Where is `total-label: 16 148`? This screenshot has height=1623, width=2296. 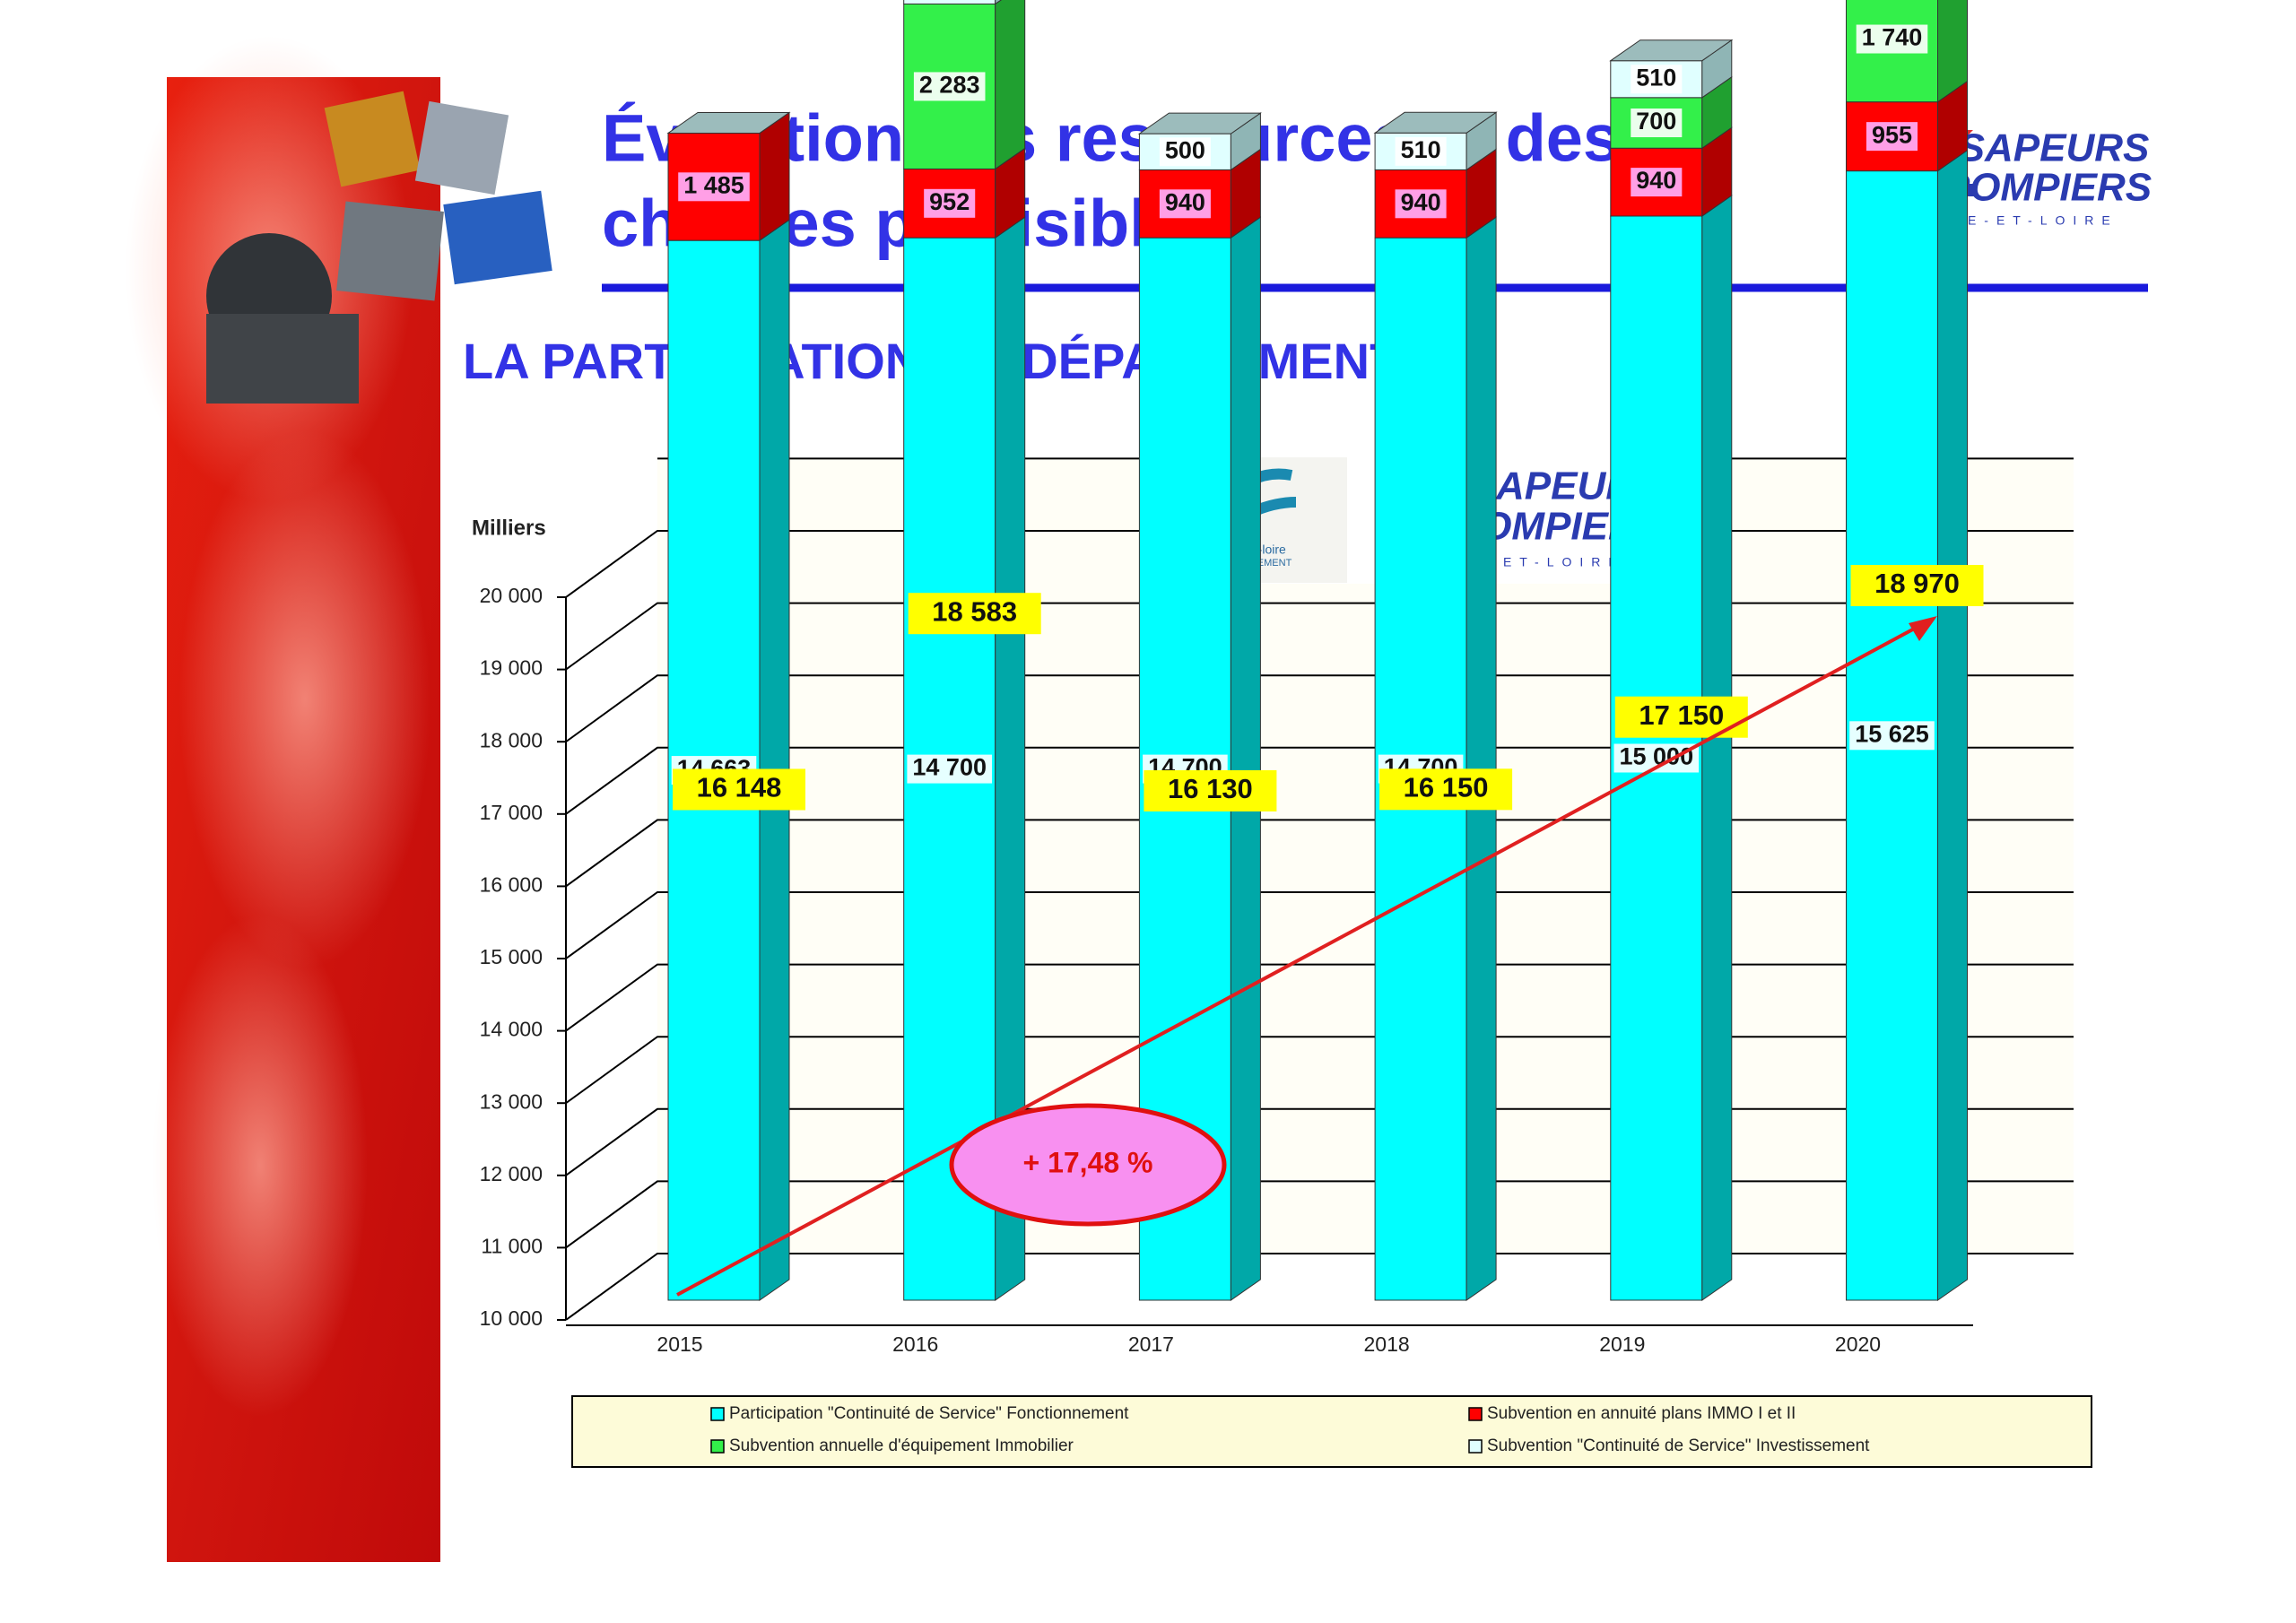
total-label: 16 148 is located at coordinates (739, 787).